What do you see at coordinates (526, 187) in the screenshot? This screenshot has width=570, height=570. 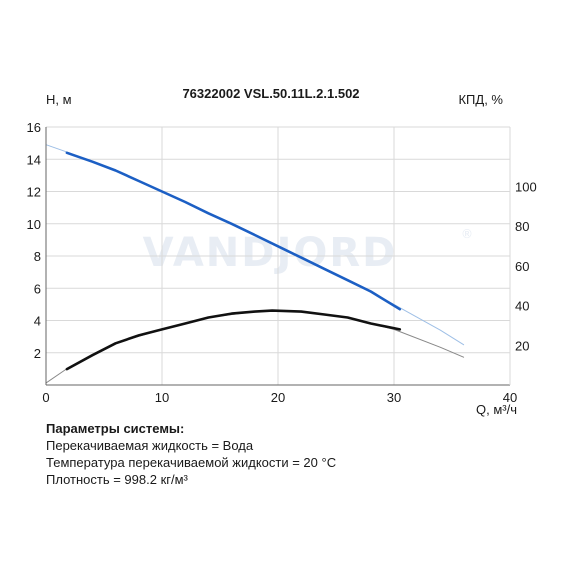 I see `y2-tick-label: 100` at bounding box center [526, 187].